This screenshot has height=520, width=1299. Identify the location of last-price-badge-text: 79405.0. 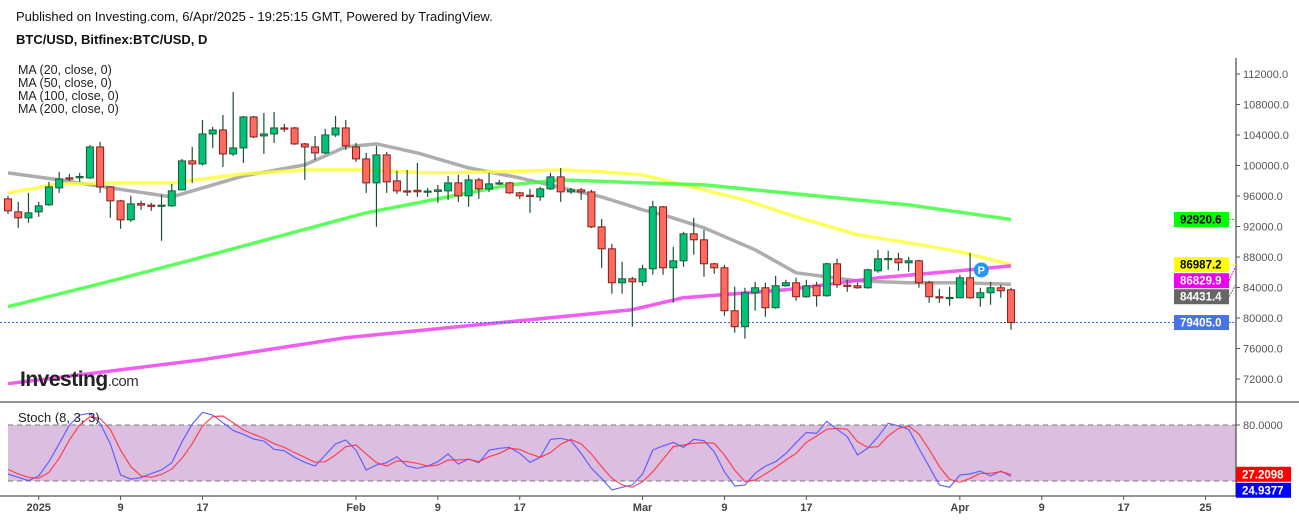
(1201, 324).